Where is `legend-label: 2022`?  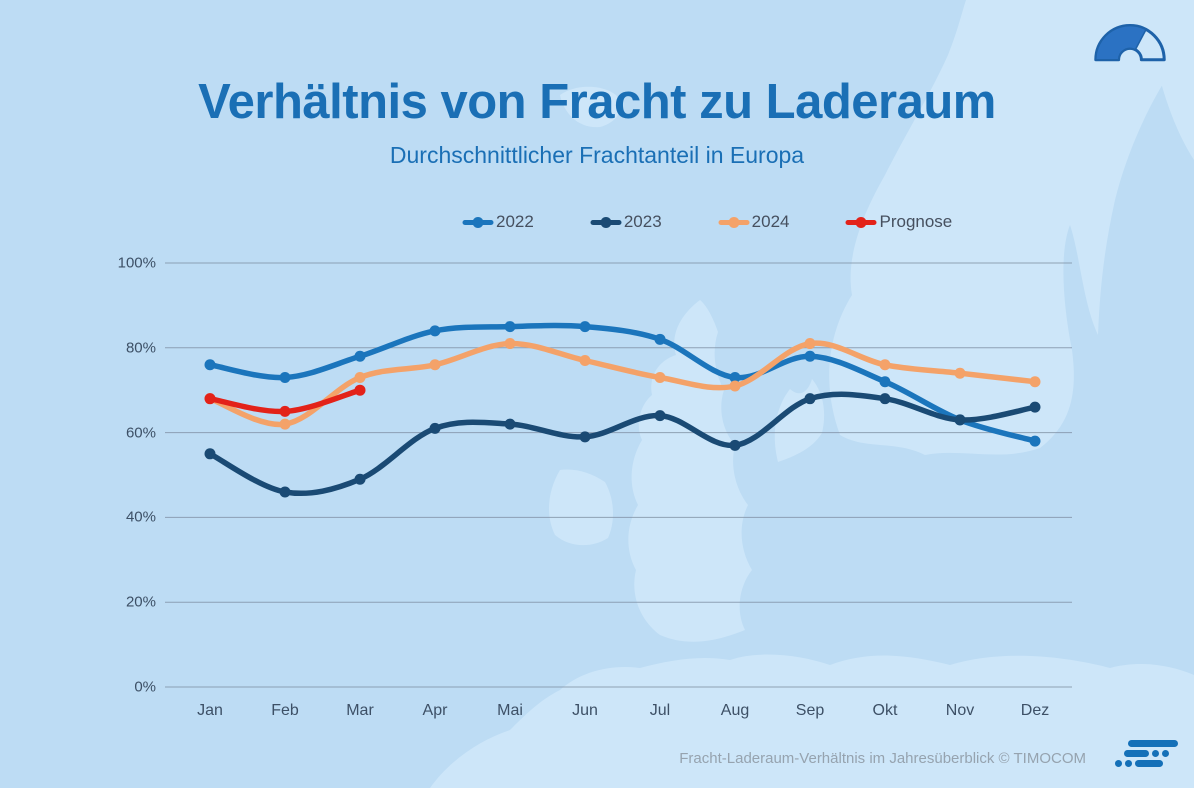
legend-label: 2022 is located at coordinates (515, 221).